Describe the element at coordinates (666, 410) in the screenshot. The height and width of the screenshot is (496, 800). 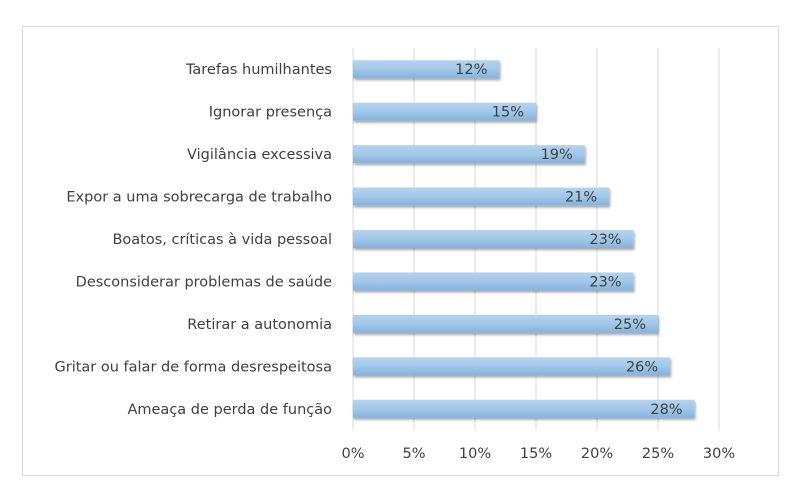
I see `data-label: 28%` at that location.